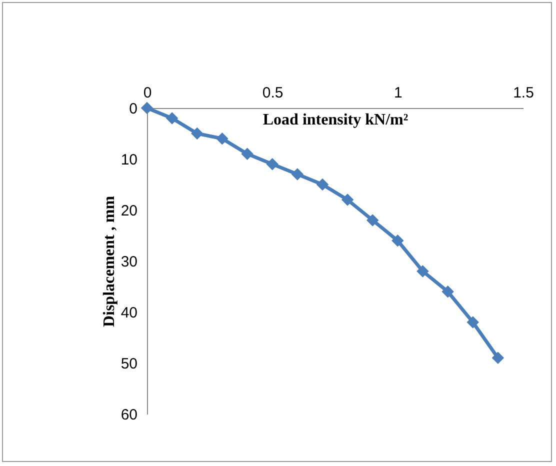 The image size is (556, 466). I want to click on y-tick-label: 40, so click(129, 313).